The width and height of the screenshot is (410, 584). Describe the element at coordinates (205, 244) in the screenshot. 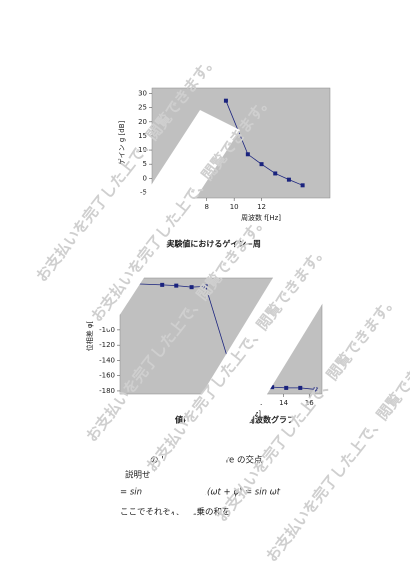

I see `caption: 図5 実験値におけるゲイン−周` at that location.